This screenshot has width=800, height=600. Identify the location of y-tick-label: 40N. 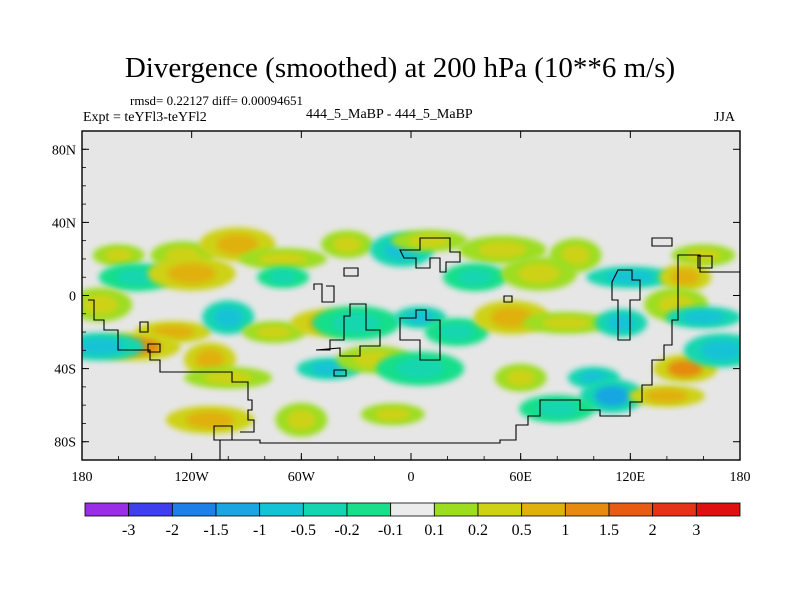
(64, 223).